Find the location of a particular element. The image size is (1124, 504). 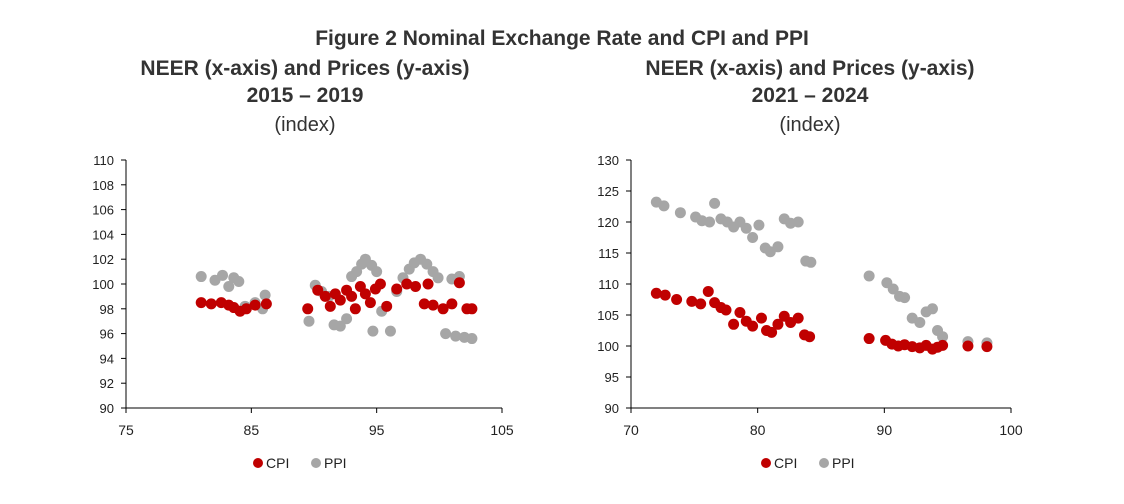

y-tick-label: 120 is located at coordinates (608, 222).